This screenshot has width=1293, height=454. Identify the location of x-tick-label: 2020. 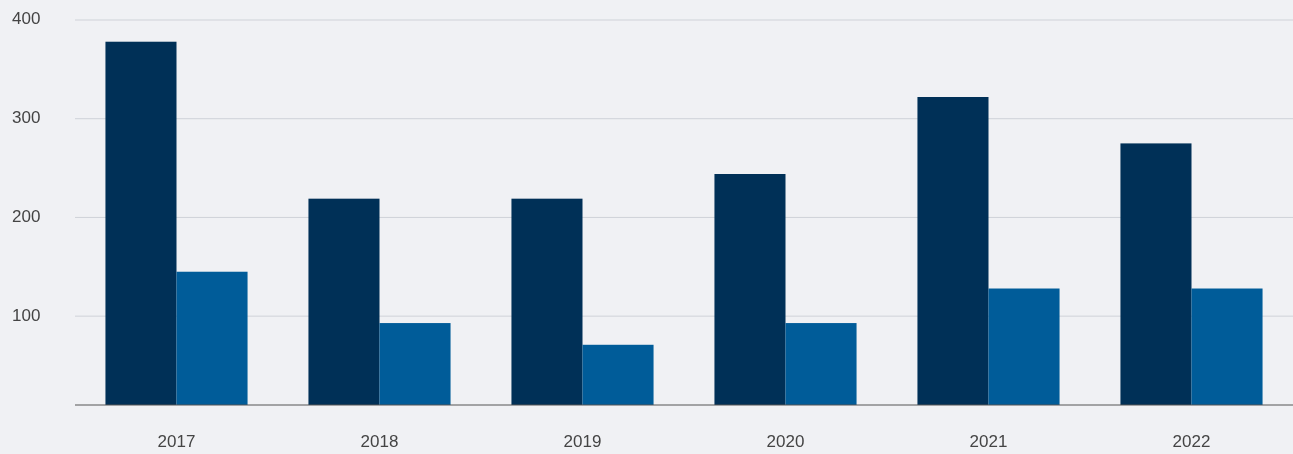
(785, 442).